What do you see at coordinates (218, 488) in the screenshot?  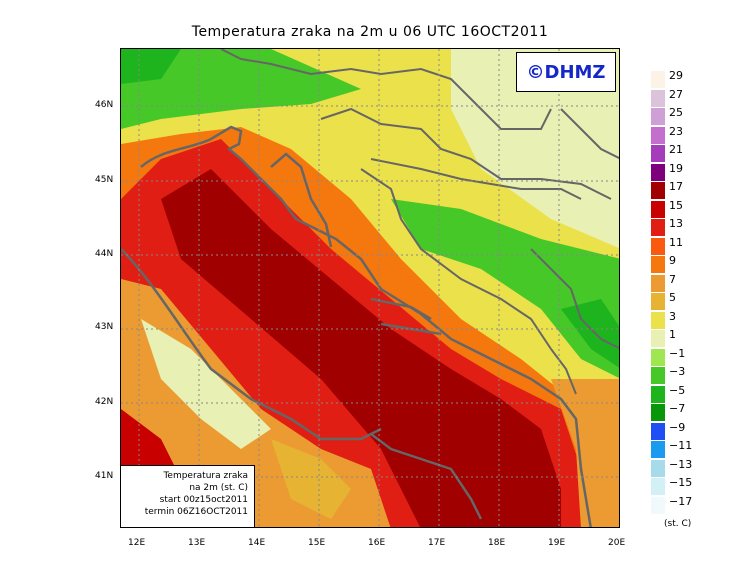 I see `info-line-2: na 2m (st. C)` at bounding box center [218, 488].